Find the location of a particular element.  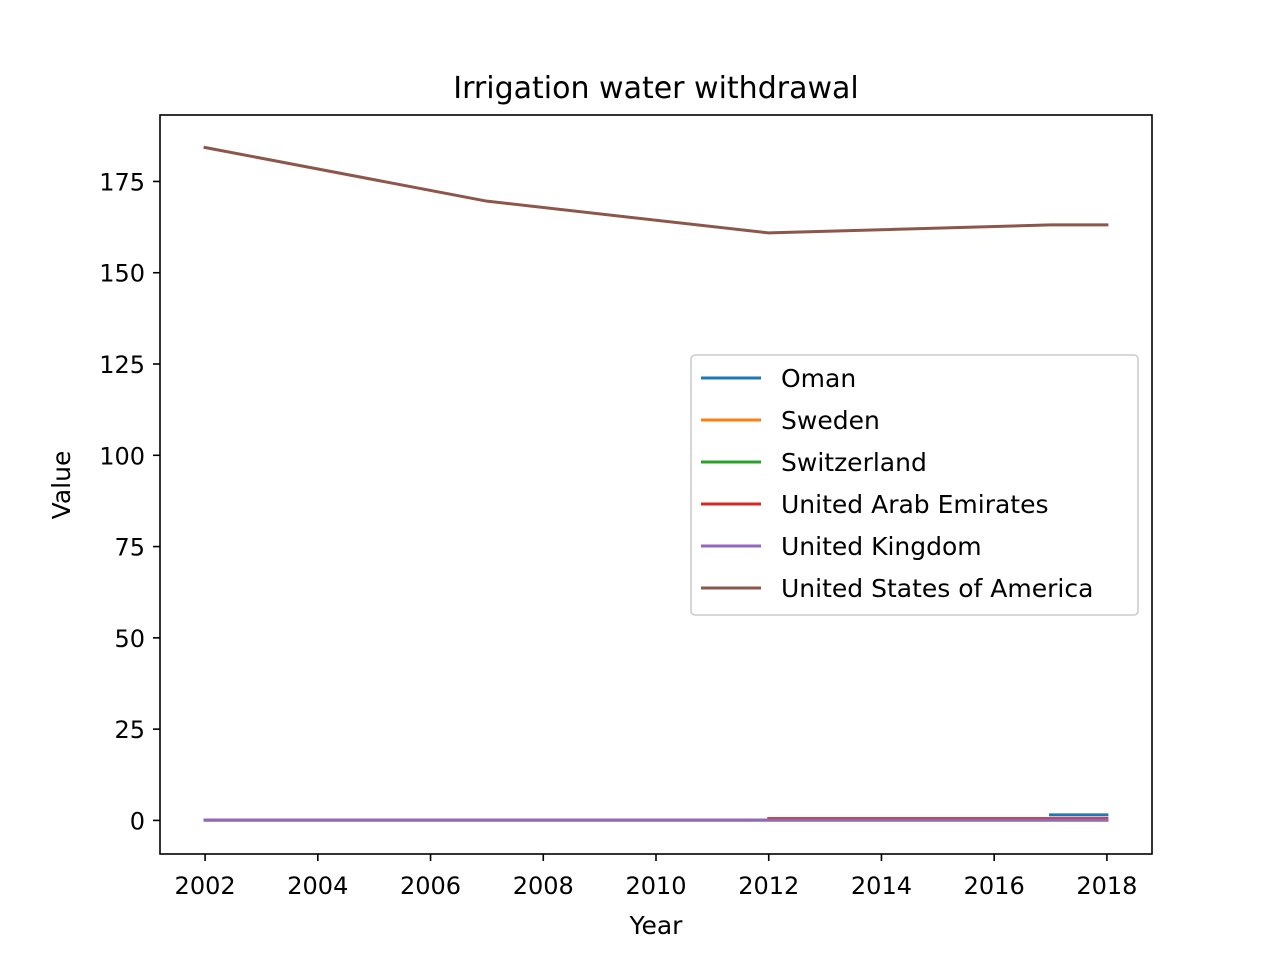

legend-label-2: Switzerland is located at coordinates (854, 462).